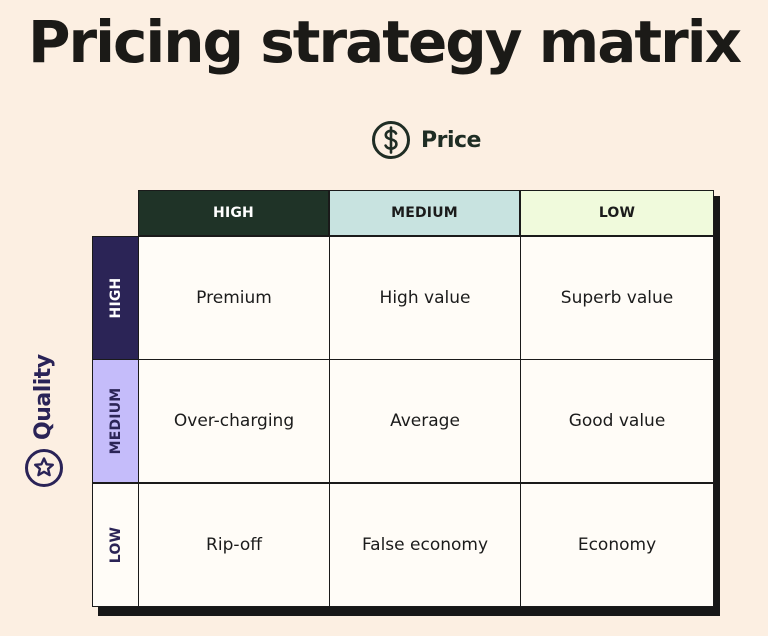  I want to click on column-header-high: HIGH, so click(233, 213).